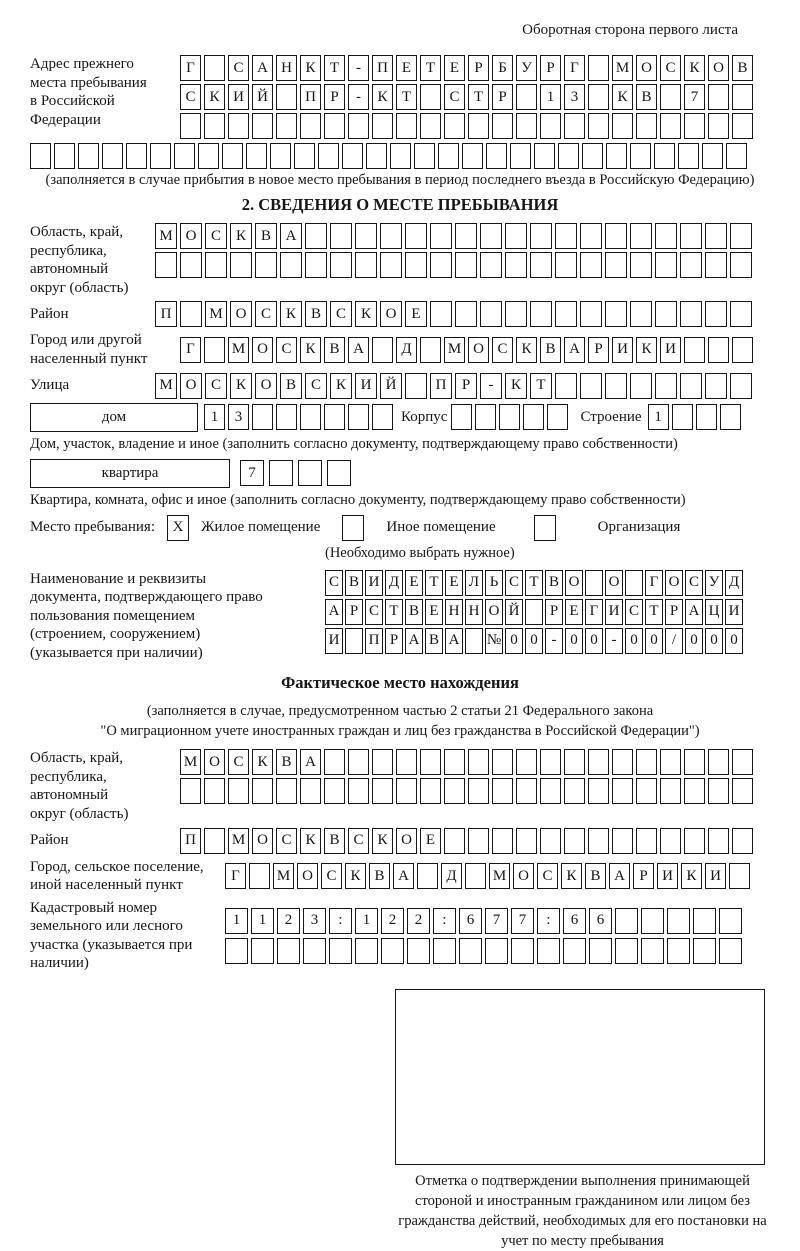 The image size is (800, 1251). I want to click on house-box-label: дом, so click(114, 417).